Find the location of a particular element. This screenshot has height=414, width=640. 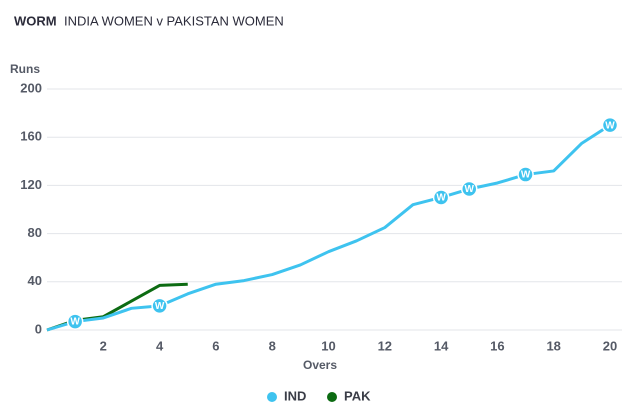

legend-label: IND is located at coordinates (295, 395).